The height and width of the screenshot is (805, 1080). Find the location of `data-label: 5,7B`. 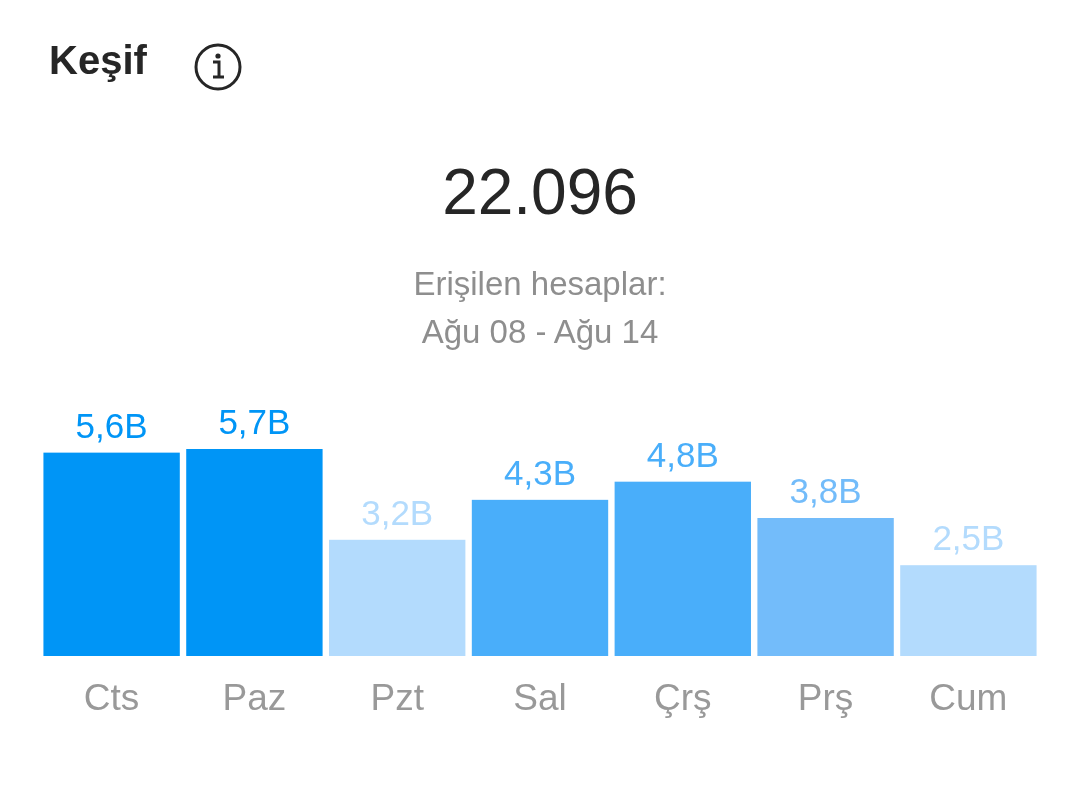

data-label: 5,7B is located at coordinates (254, 421).